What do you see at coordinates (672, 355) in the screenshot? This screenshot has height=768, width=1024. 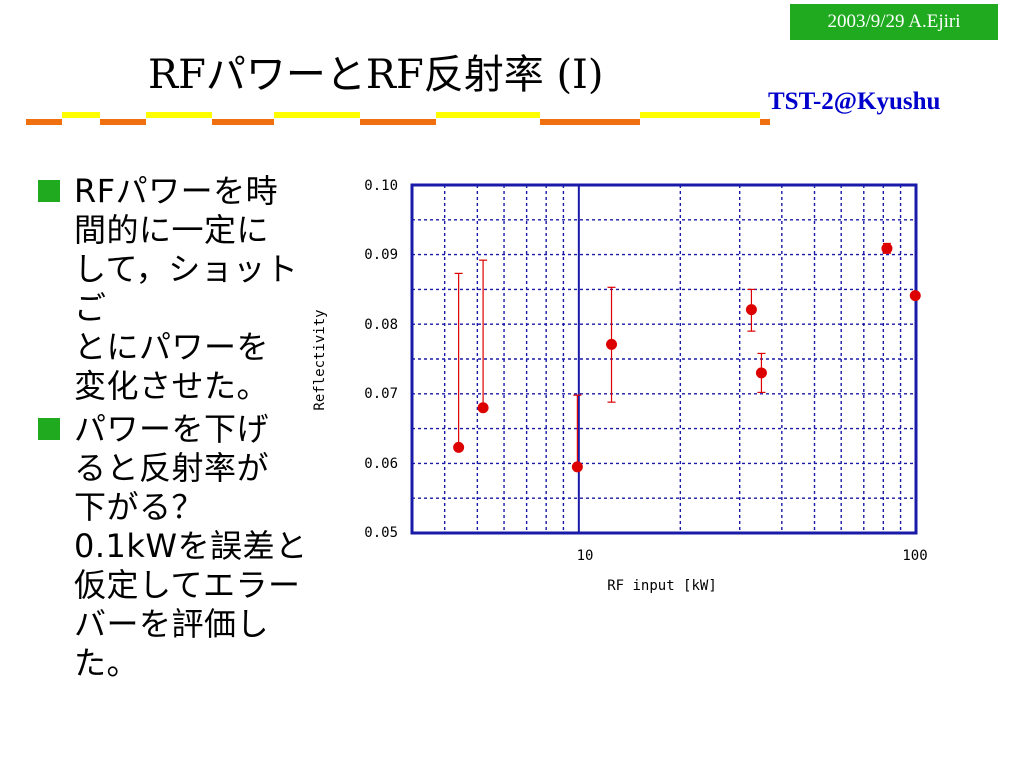 I see `error-bars` at bounding box center [672, 355].